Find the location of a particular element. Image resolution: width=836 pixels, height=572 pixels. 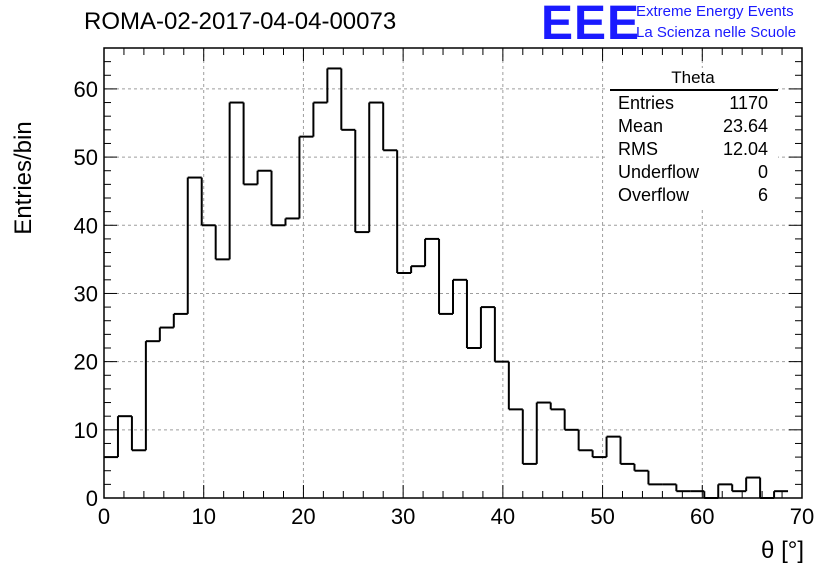

stats-value: 6 is located at coordinates (762, 195).